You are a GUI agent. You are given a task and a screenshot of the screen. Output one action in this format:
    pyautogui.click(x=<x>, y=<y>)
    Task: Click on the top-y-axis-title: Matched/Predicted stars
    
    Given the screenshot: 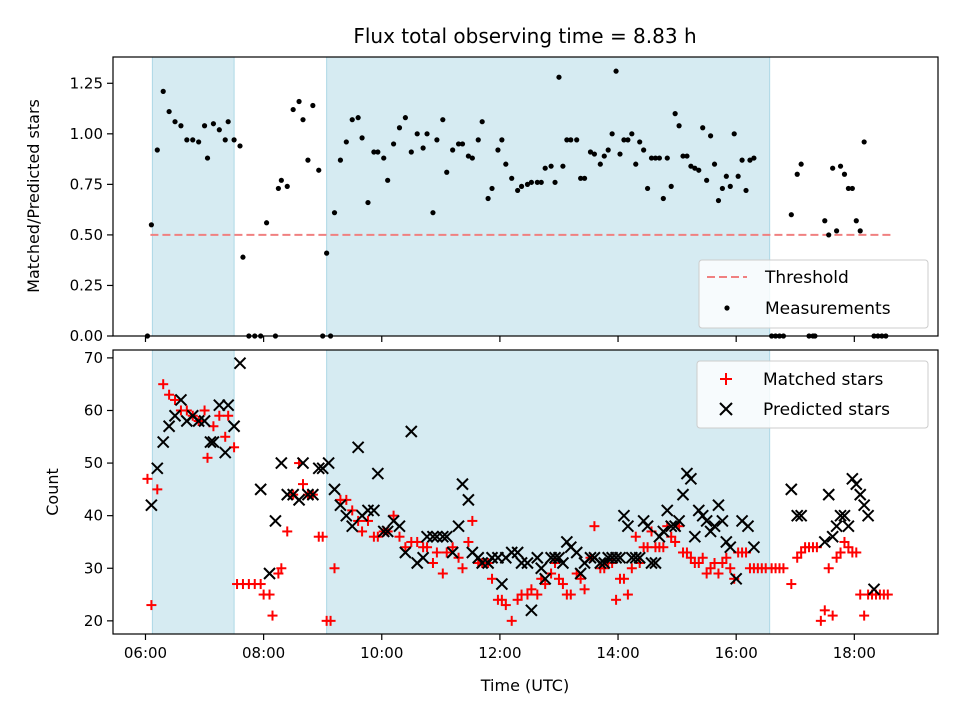 What is the action you would take?
    pyautogui.click(x=33, y=196)
    